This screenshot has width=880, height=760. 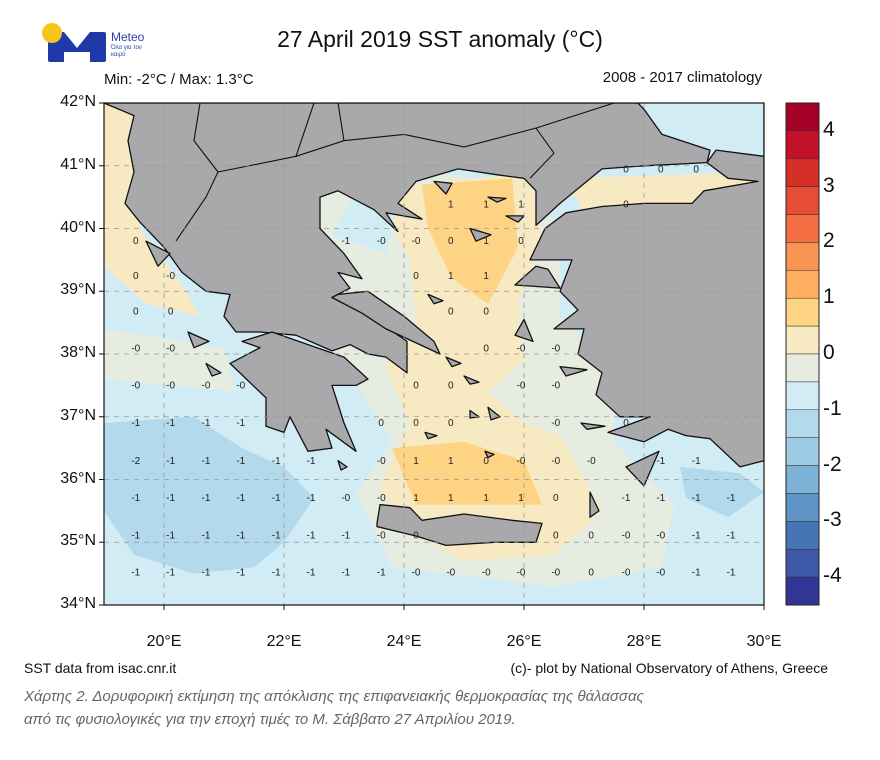 What do you see at coordinates (198, 340) in the screenshot?
I see `land-kefalonia` at bounding box center [198, 340].